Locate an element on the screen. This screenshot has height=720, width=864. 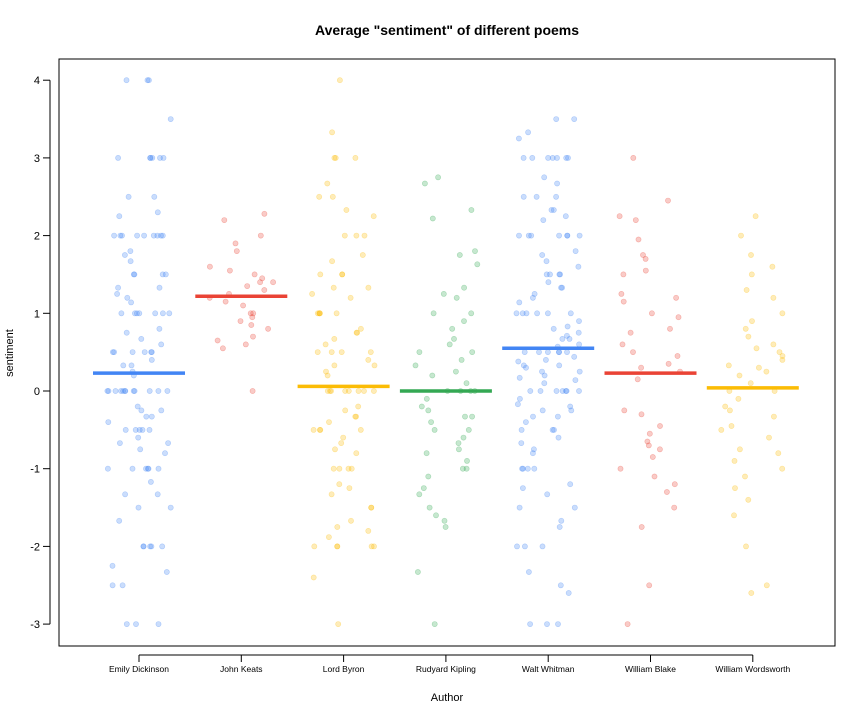
y-tick-label: -1 is located at coordinates (35, 470).